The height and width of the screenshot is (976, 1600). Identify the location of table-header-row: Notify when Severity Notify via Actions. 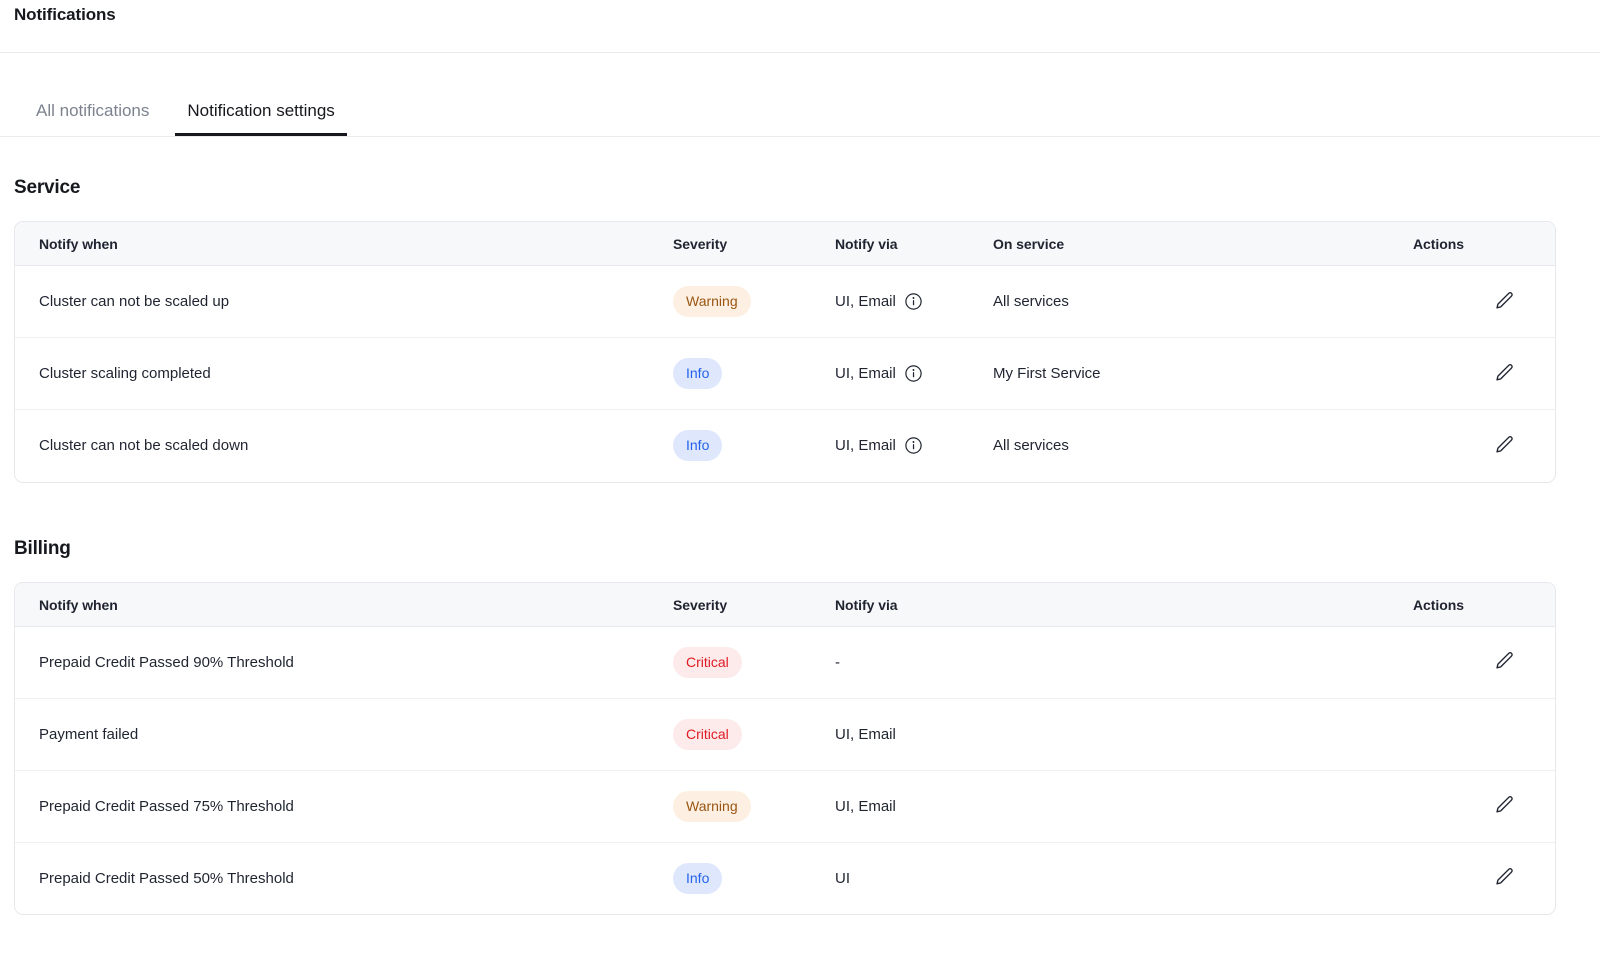
(785, 604).